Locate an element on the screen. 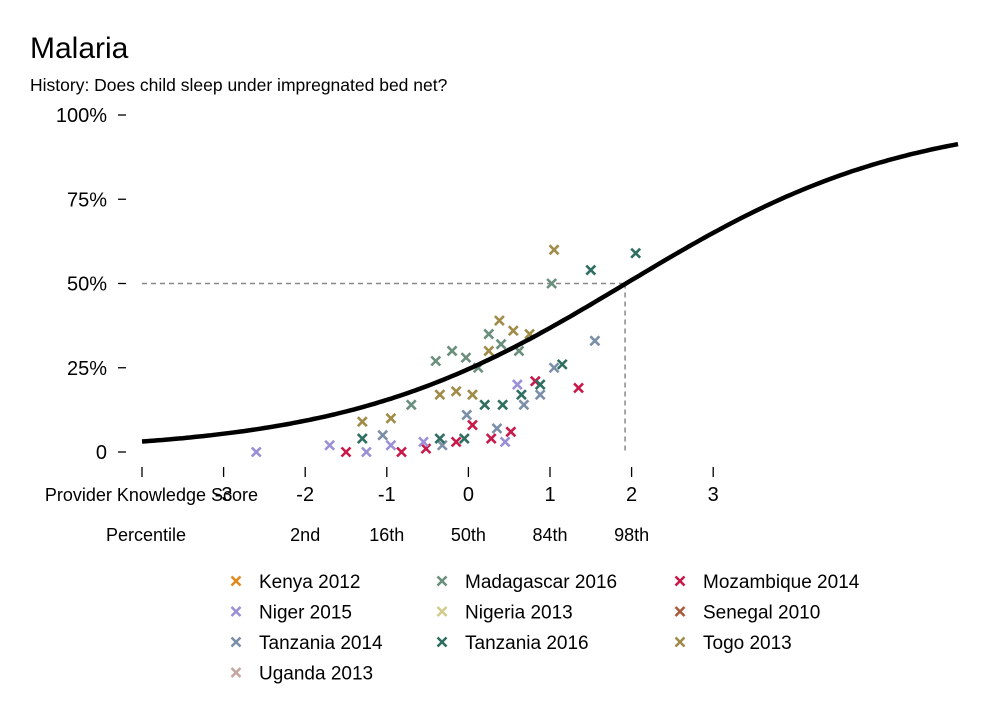 Image resolution: width=1000 pixels, height=727 pixels. legend-label: Uganda 2013 is located at coordinates (316, 674).